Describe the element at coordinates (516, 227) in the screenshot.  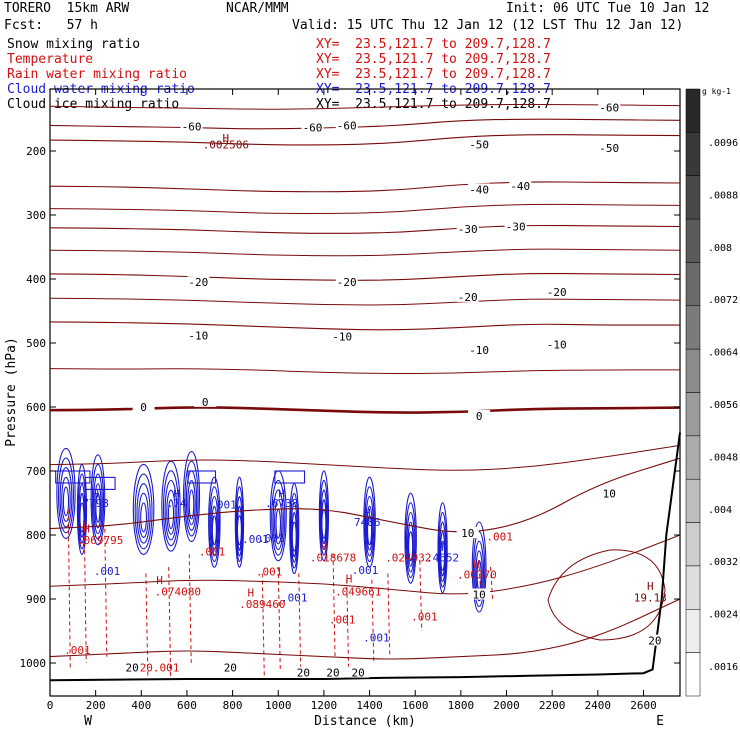
I see `temperature-label: -30` at that location.